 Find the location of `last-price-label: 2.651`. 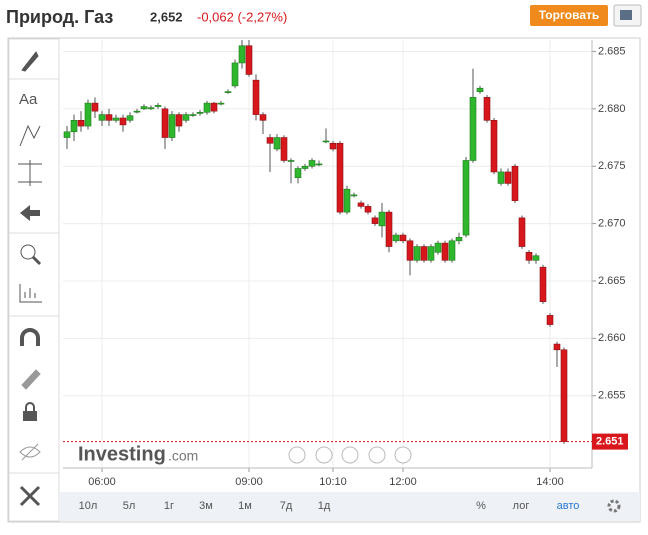

last-price-label: 2.651 is located at coordinates (610, 442).